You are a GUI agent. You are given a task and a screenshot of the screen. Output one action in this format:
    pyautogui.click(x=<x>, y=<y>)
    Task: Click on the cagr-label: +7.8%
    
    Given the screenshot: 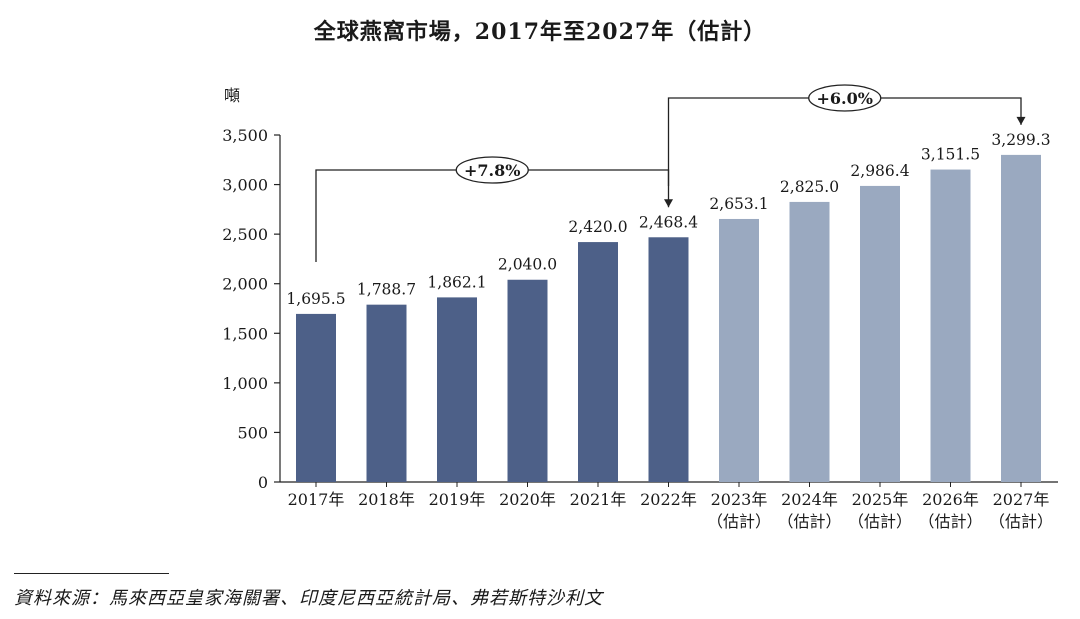 What is the action you would take?
    pyautogui.click(x=492, y=170)
    